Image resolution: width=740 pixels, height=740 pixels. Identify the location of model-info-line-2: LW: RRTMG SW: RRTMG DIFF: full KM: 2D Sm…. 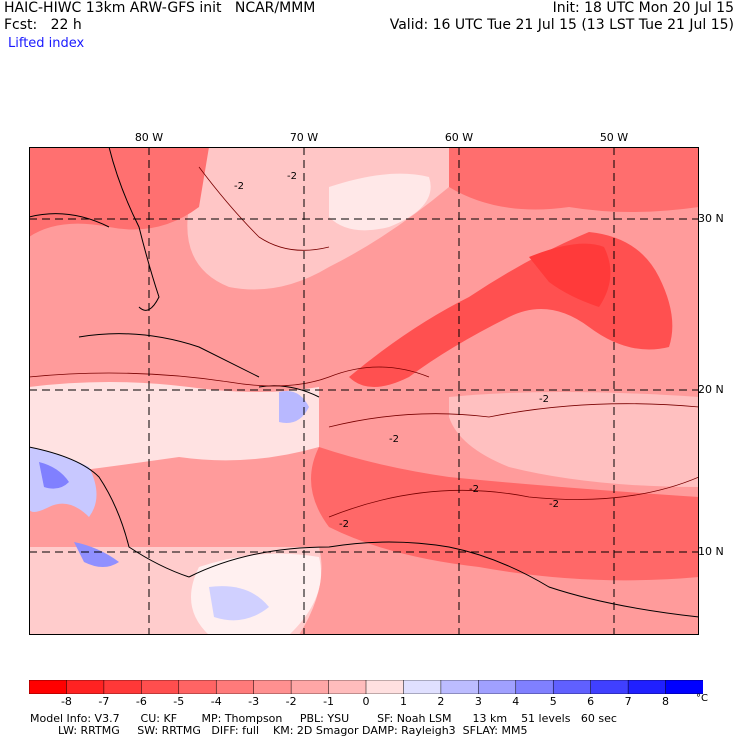
(279, 730).